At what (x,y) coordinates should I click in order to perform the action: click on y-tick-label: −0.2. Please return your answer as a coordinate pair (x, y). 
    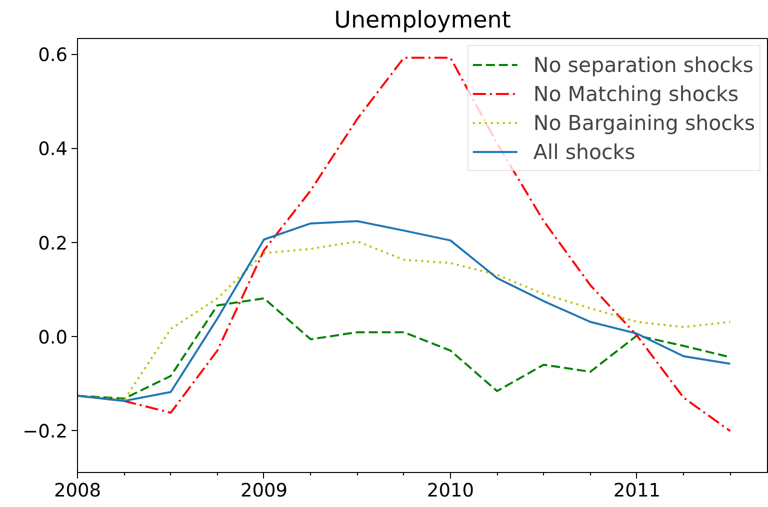
    Looking at the image, I should click on (45, 432).